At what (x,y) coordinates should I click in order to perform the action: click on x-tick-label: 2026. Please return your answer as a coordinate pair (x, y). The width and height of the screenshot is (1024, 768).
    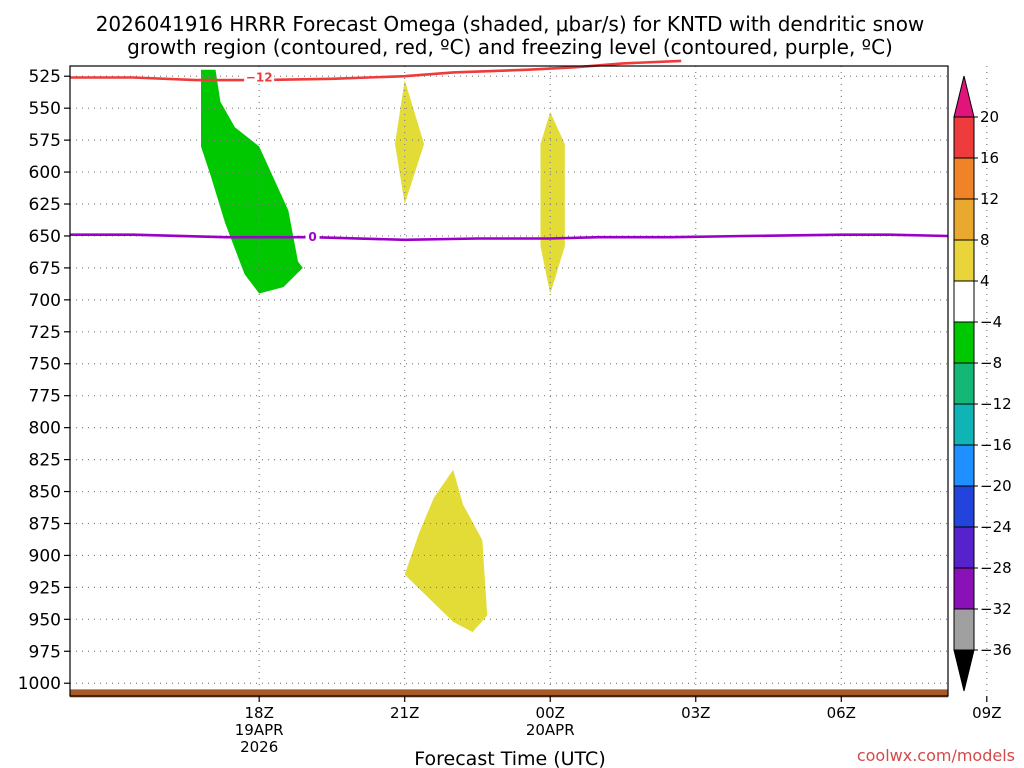
    Looking at the image, I should click on (259, 747).